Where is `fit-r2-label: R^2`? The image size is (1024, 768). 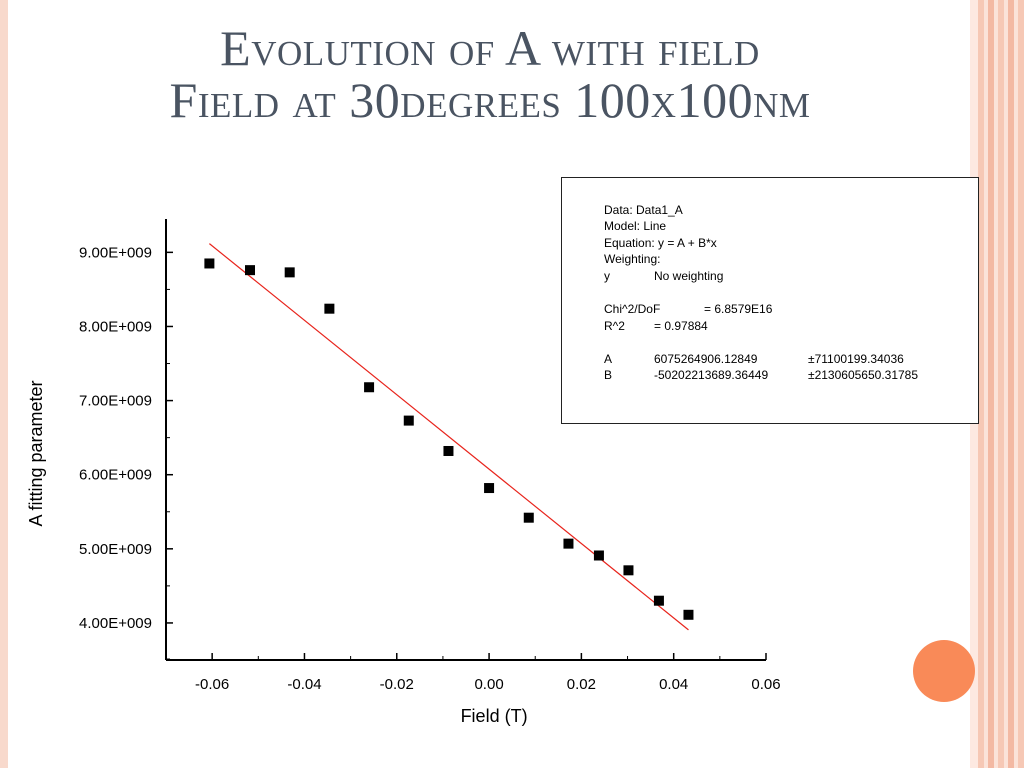 fit-r2-label: R^2 is located at coordinates (614, 326).